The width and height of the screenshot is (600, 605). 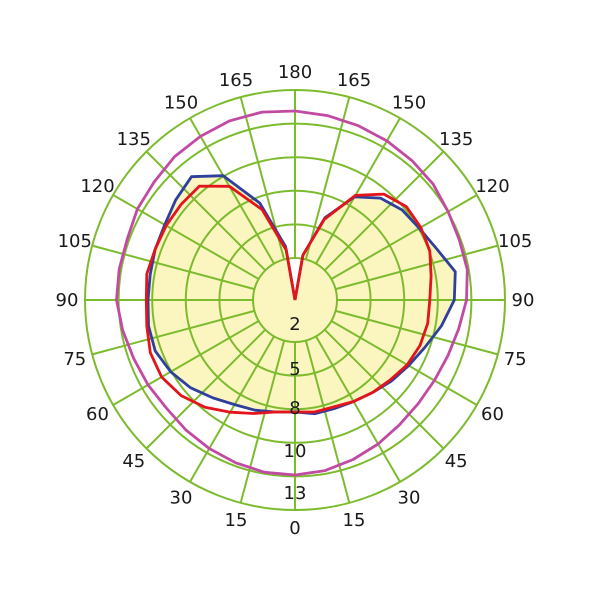 What do you see at coordinates (295, 72) in the screenshot?
I see `angle-label: 180` at bounding box center [295, 72].